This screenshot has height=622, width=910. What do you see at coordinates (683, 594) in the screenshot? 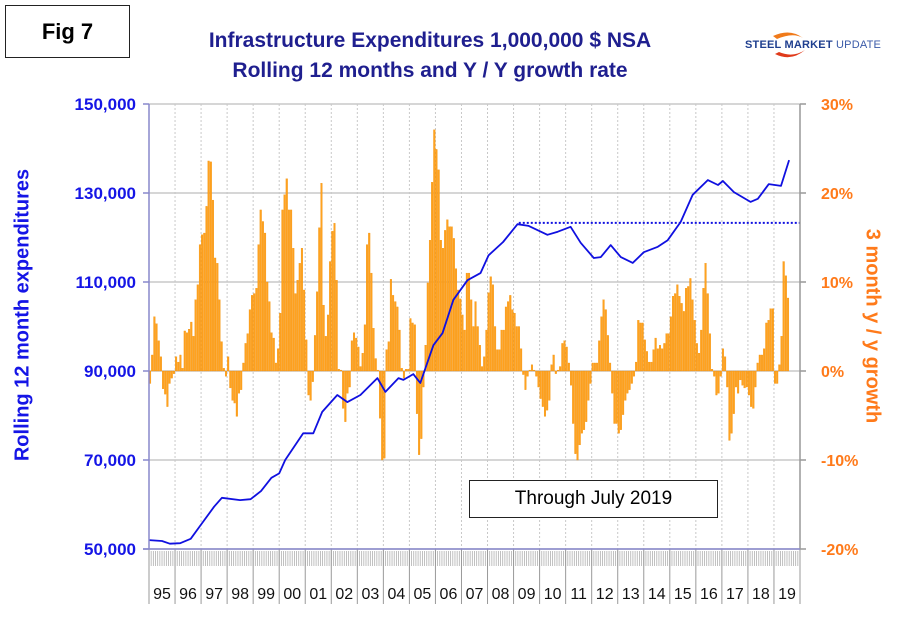
I see `x-tick-label: 15` at bounding box center [683, 594].